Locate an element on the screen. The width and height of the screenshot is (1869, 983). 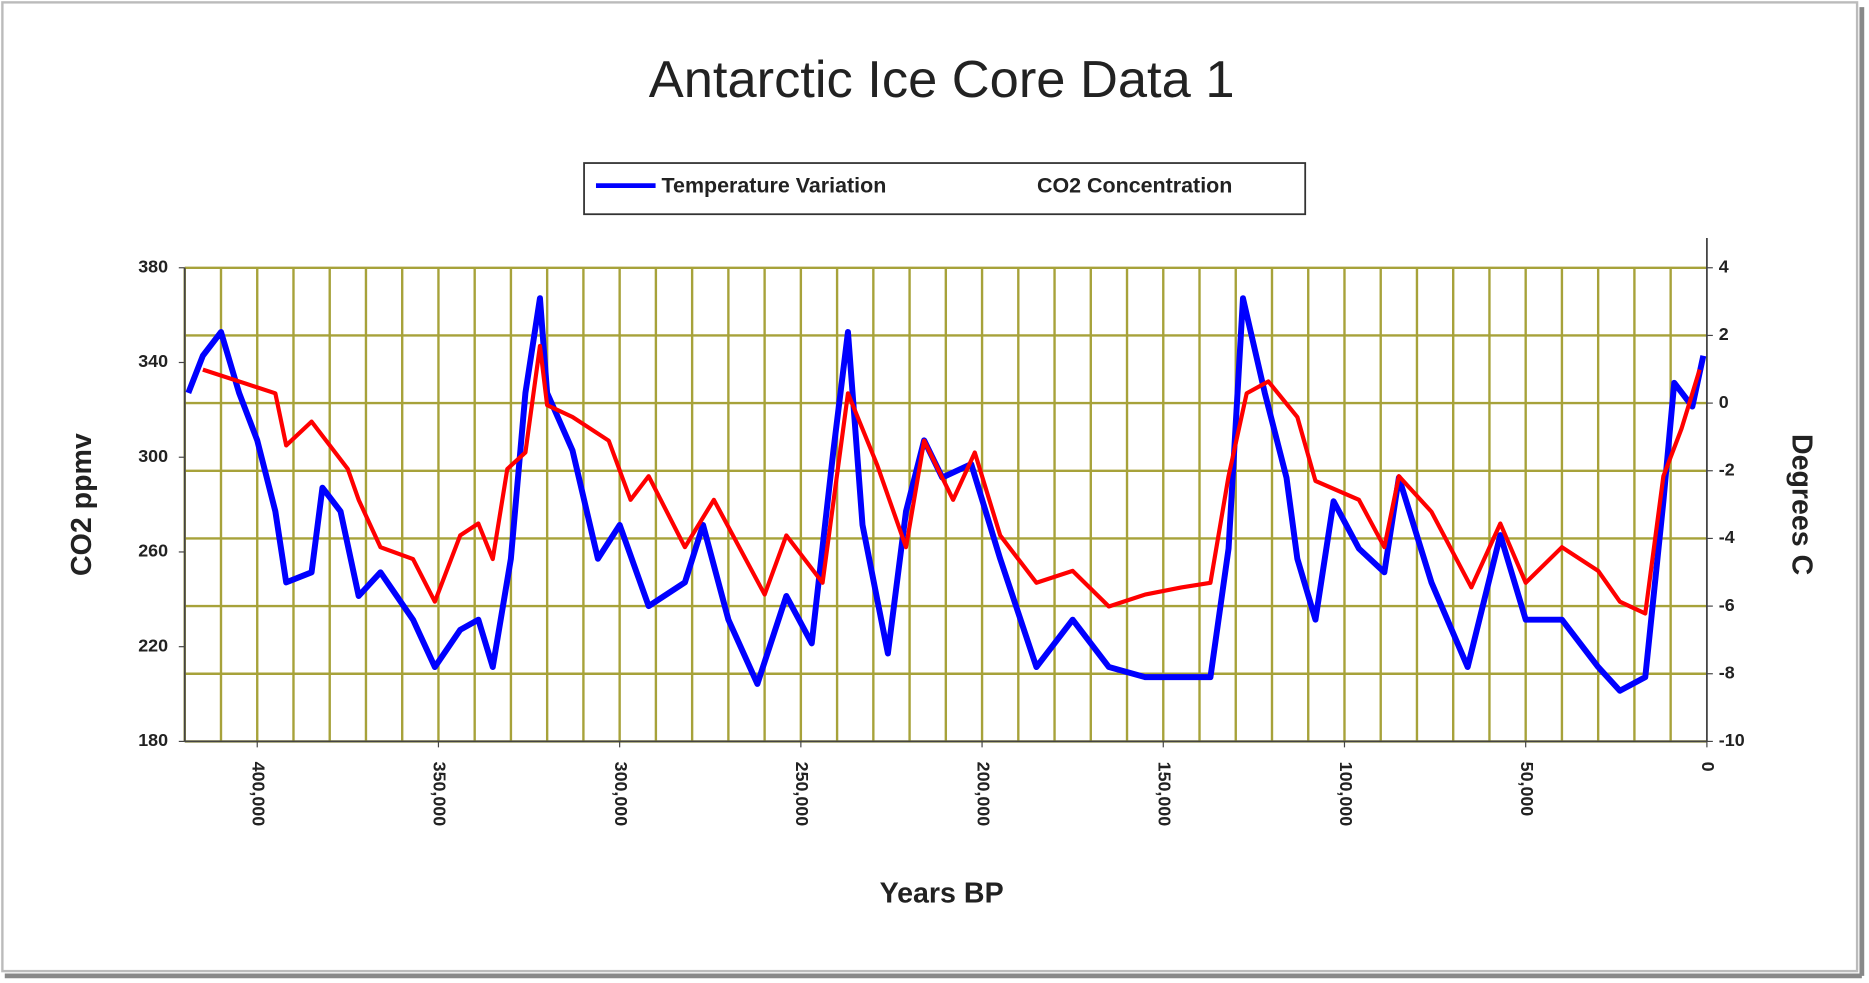
y2-tick-label: -2 is located at coordinates (1727, 469).